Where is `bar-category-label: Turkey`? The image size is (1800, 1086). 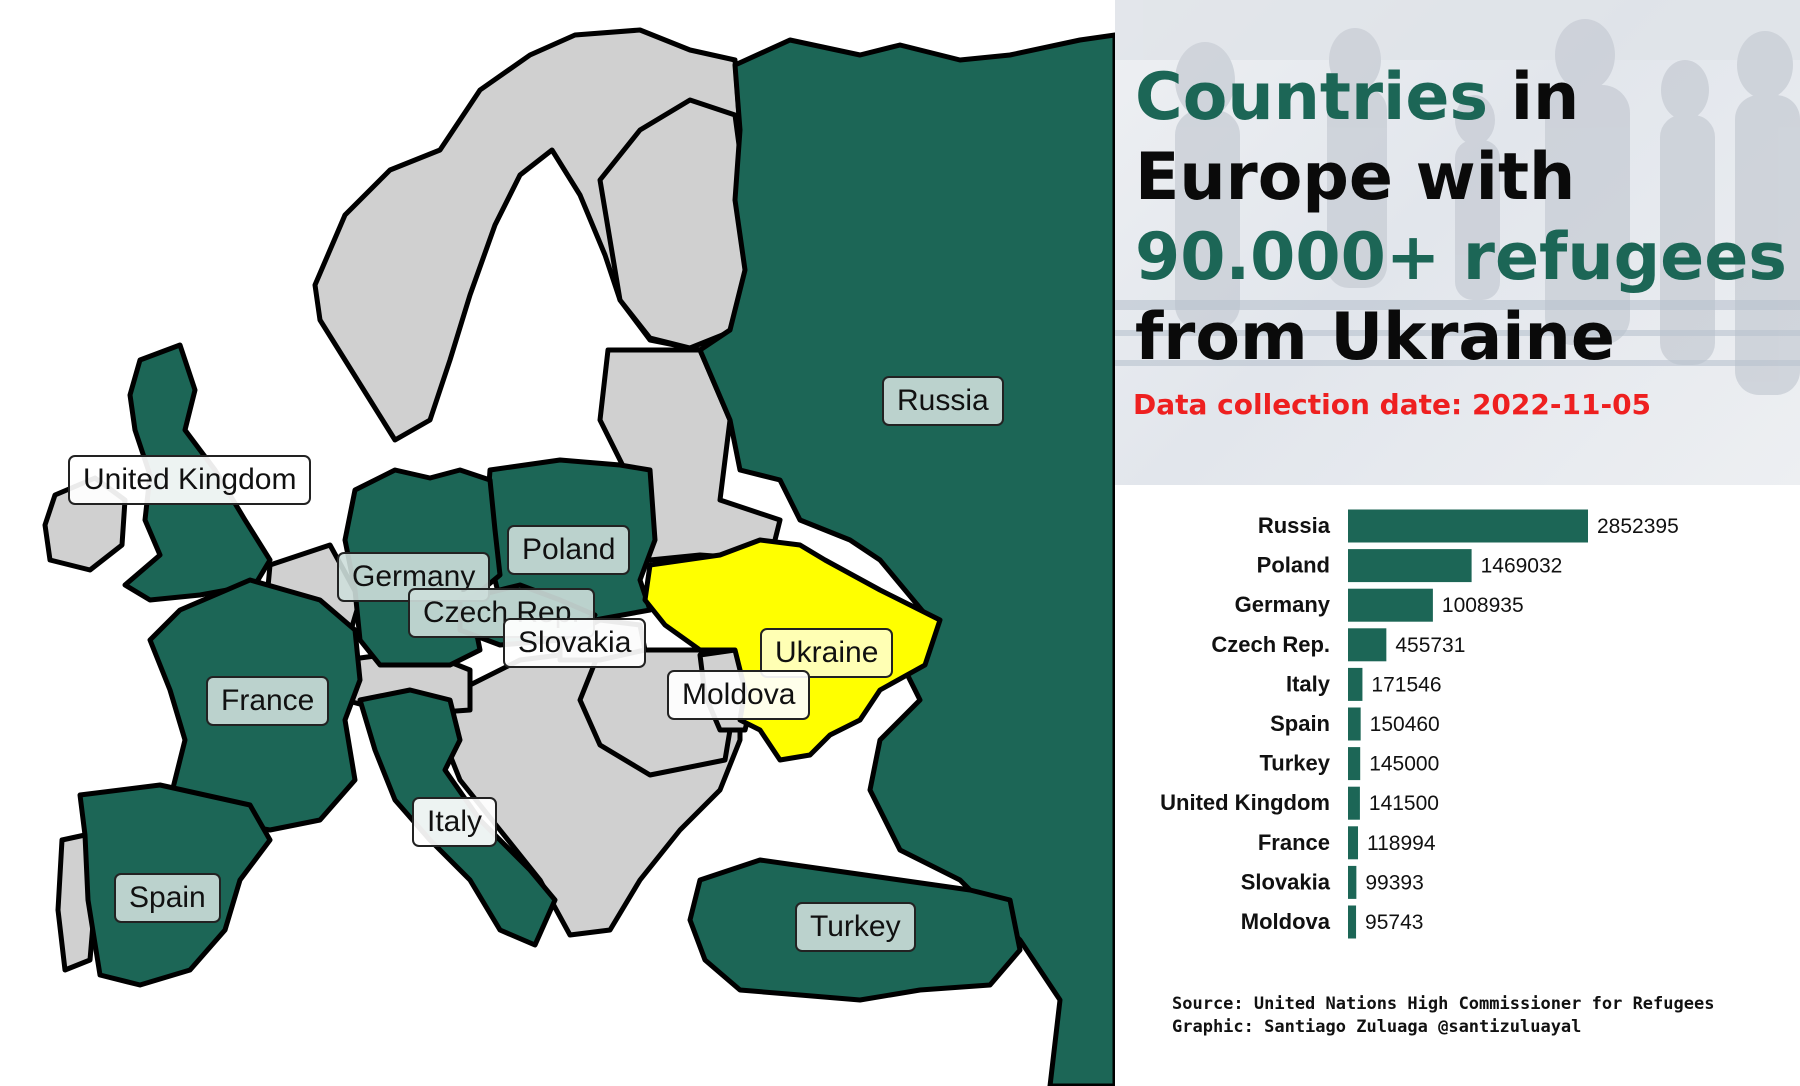 bar-category-label: Turkey is located at coordinates (1294, 763).